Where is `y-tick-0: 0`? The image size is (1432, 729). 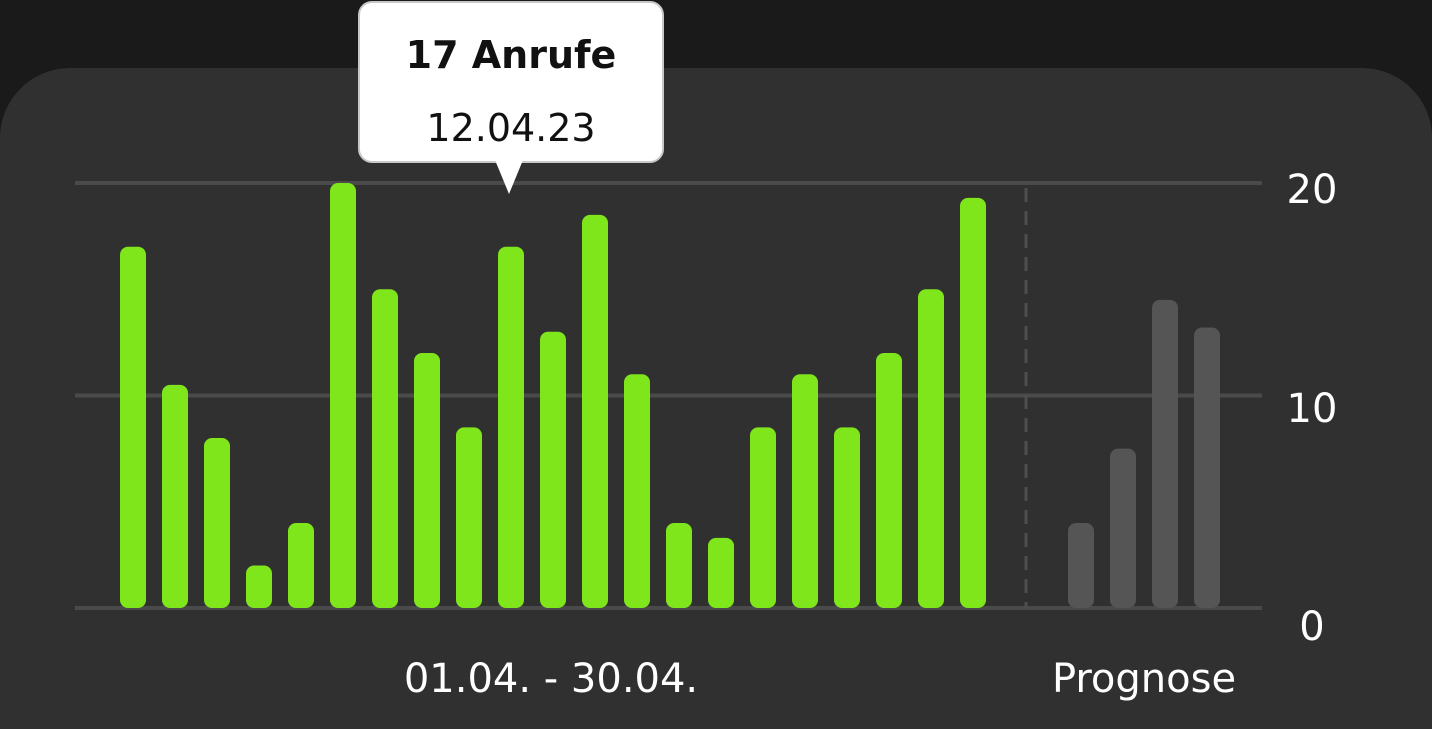 y-tick-0: 0 is located at coordinates (1311, 627).